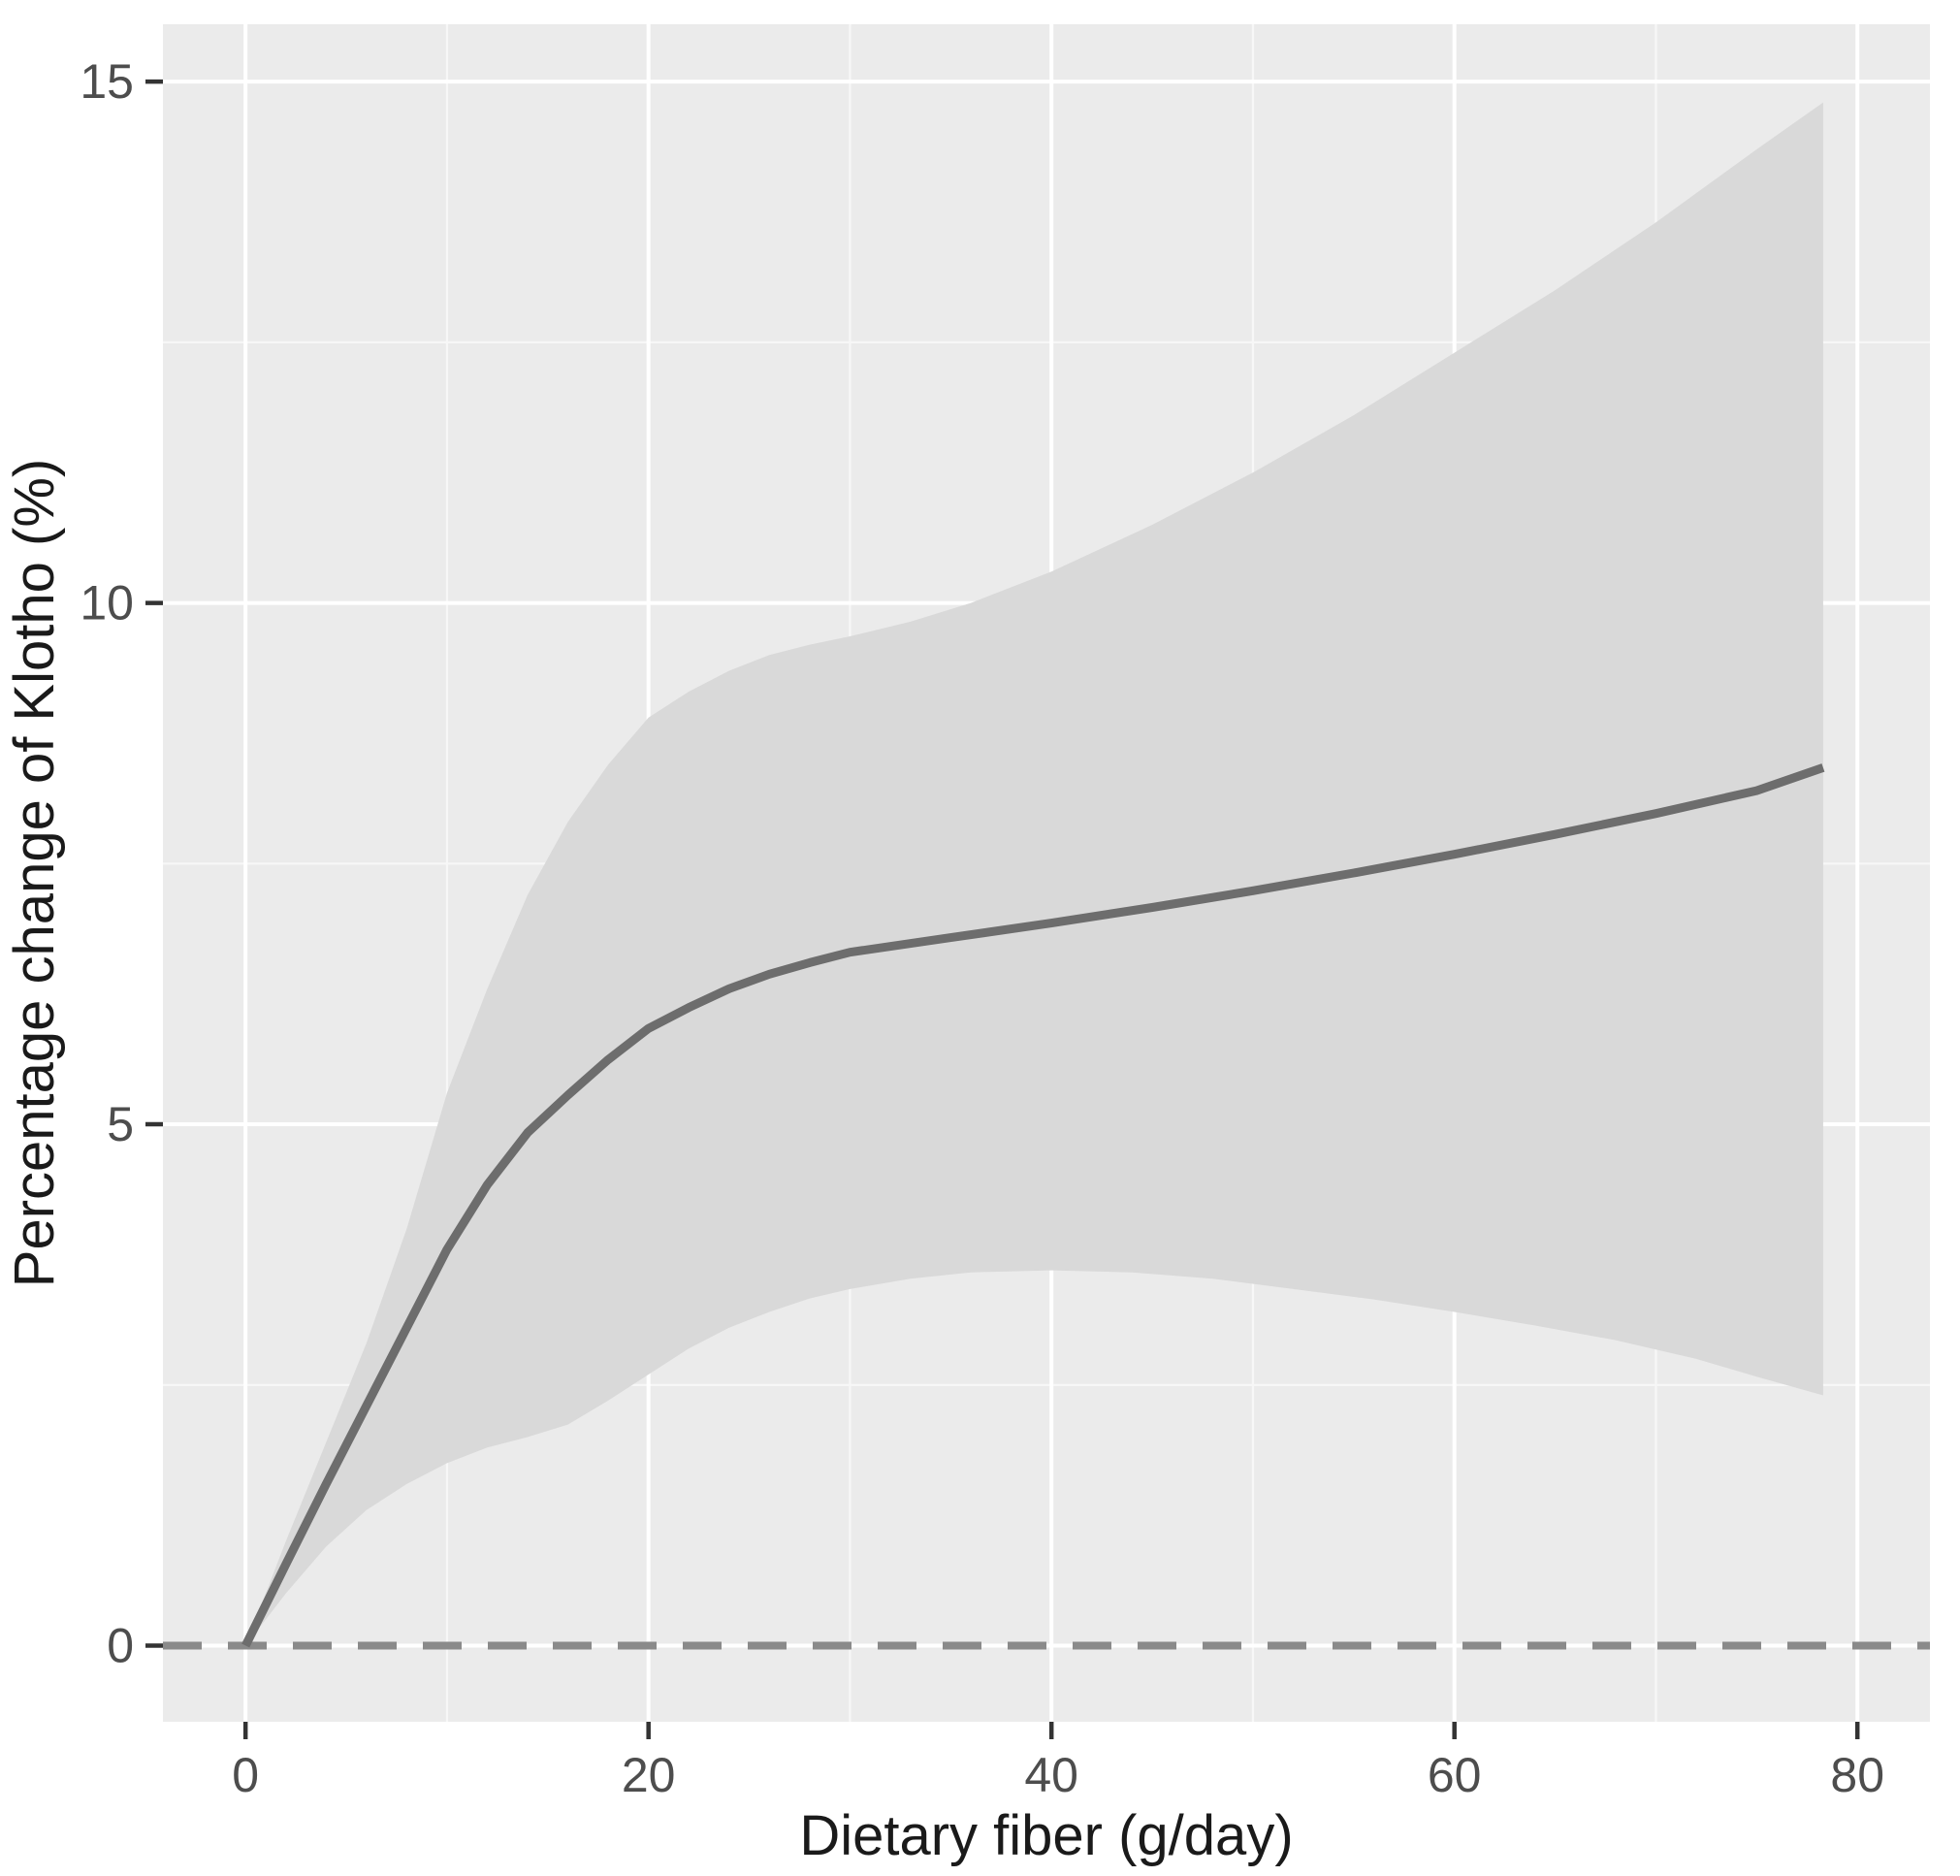  Describe the element at coordinates (120, 1124) in the screenshot. I see `y-tick-label: 5` at that location.